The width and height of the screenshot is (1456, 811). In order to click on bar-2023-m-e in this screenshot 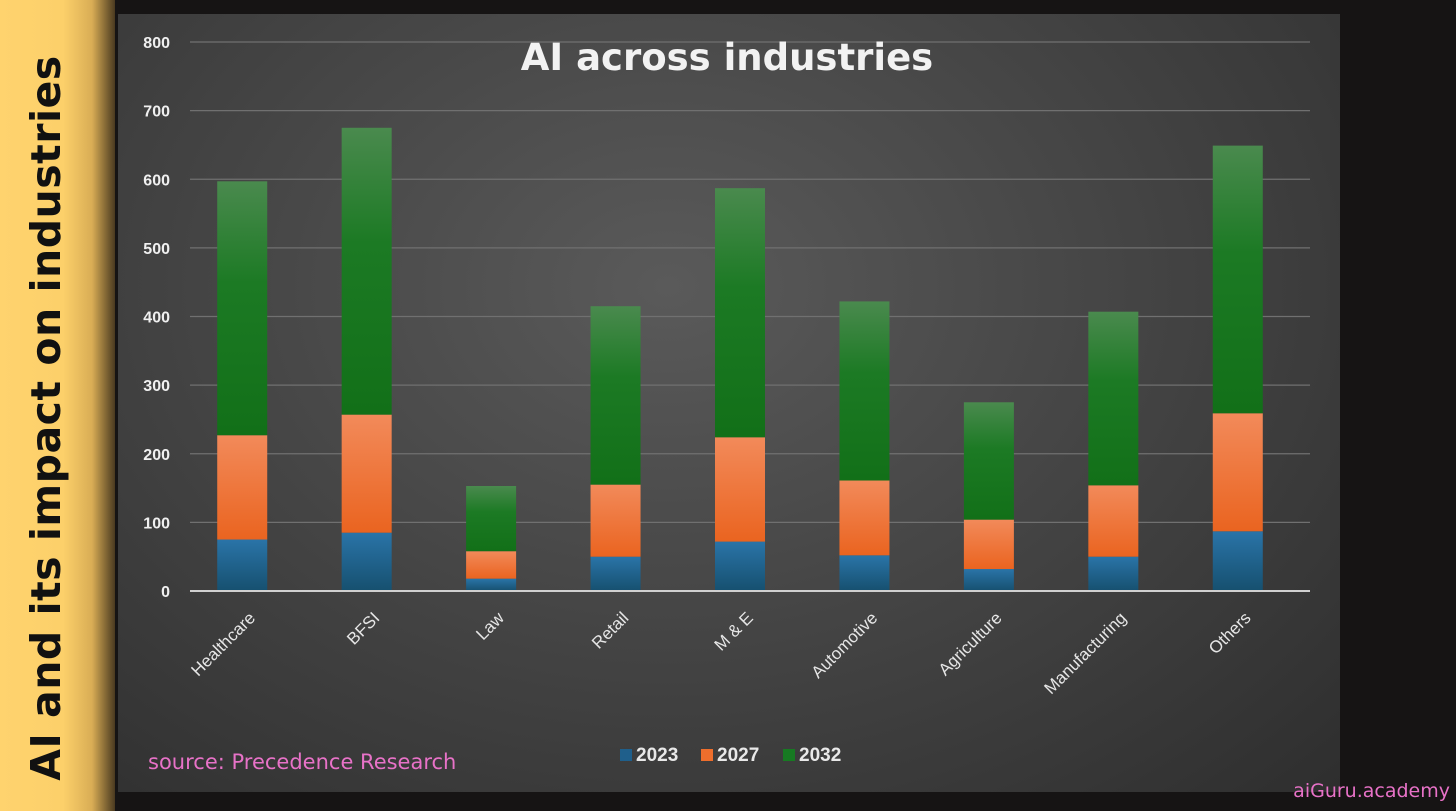, I will do `click(740, 566)`.